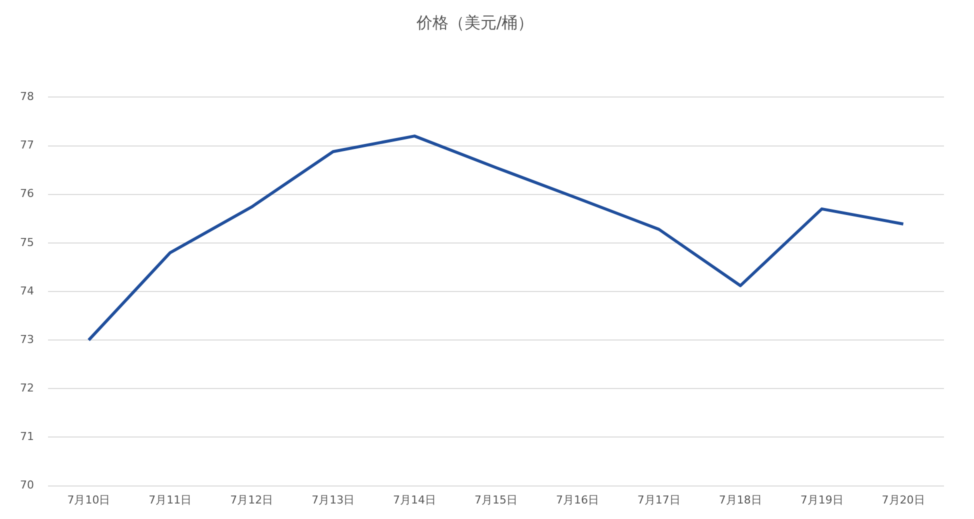  What do you see at coordinates (27, 242) in the screenshot?
I see `y-tick-label: 75` at bounding box center [27, 242].